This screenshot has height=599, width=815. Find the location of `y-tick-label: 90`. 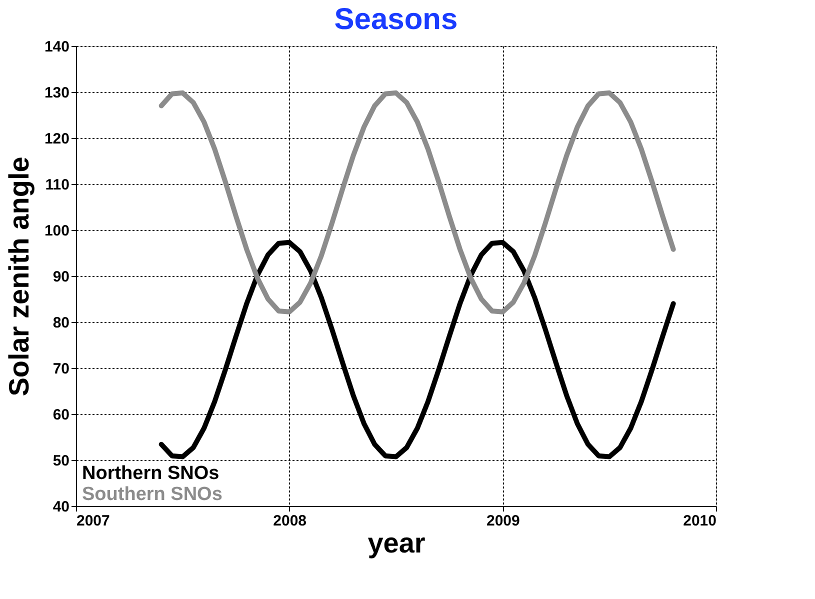

y-tick-label: 90 is located at coordinates (61, 277).